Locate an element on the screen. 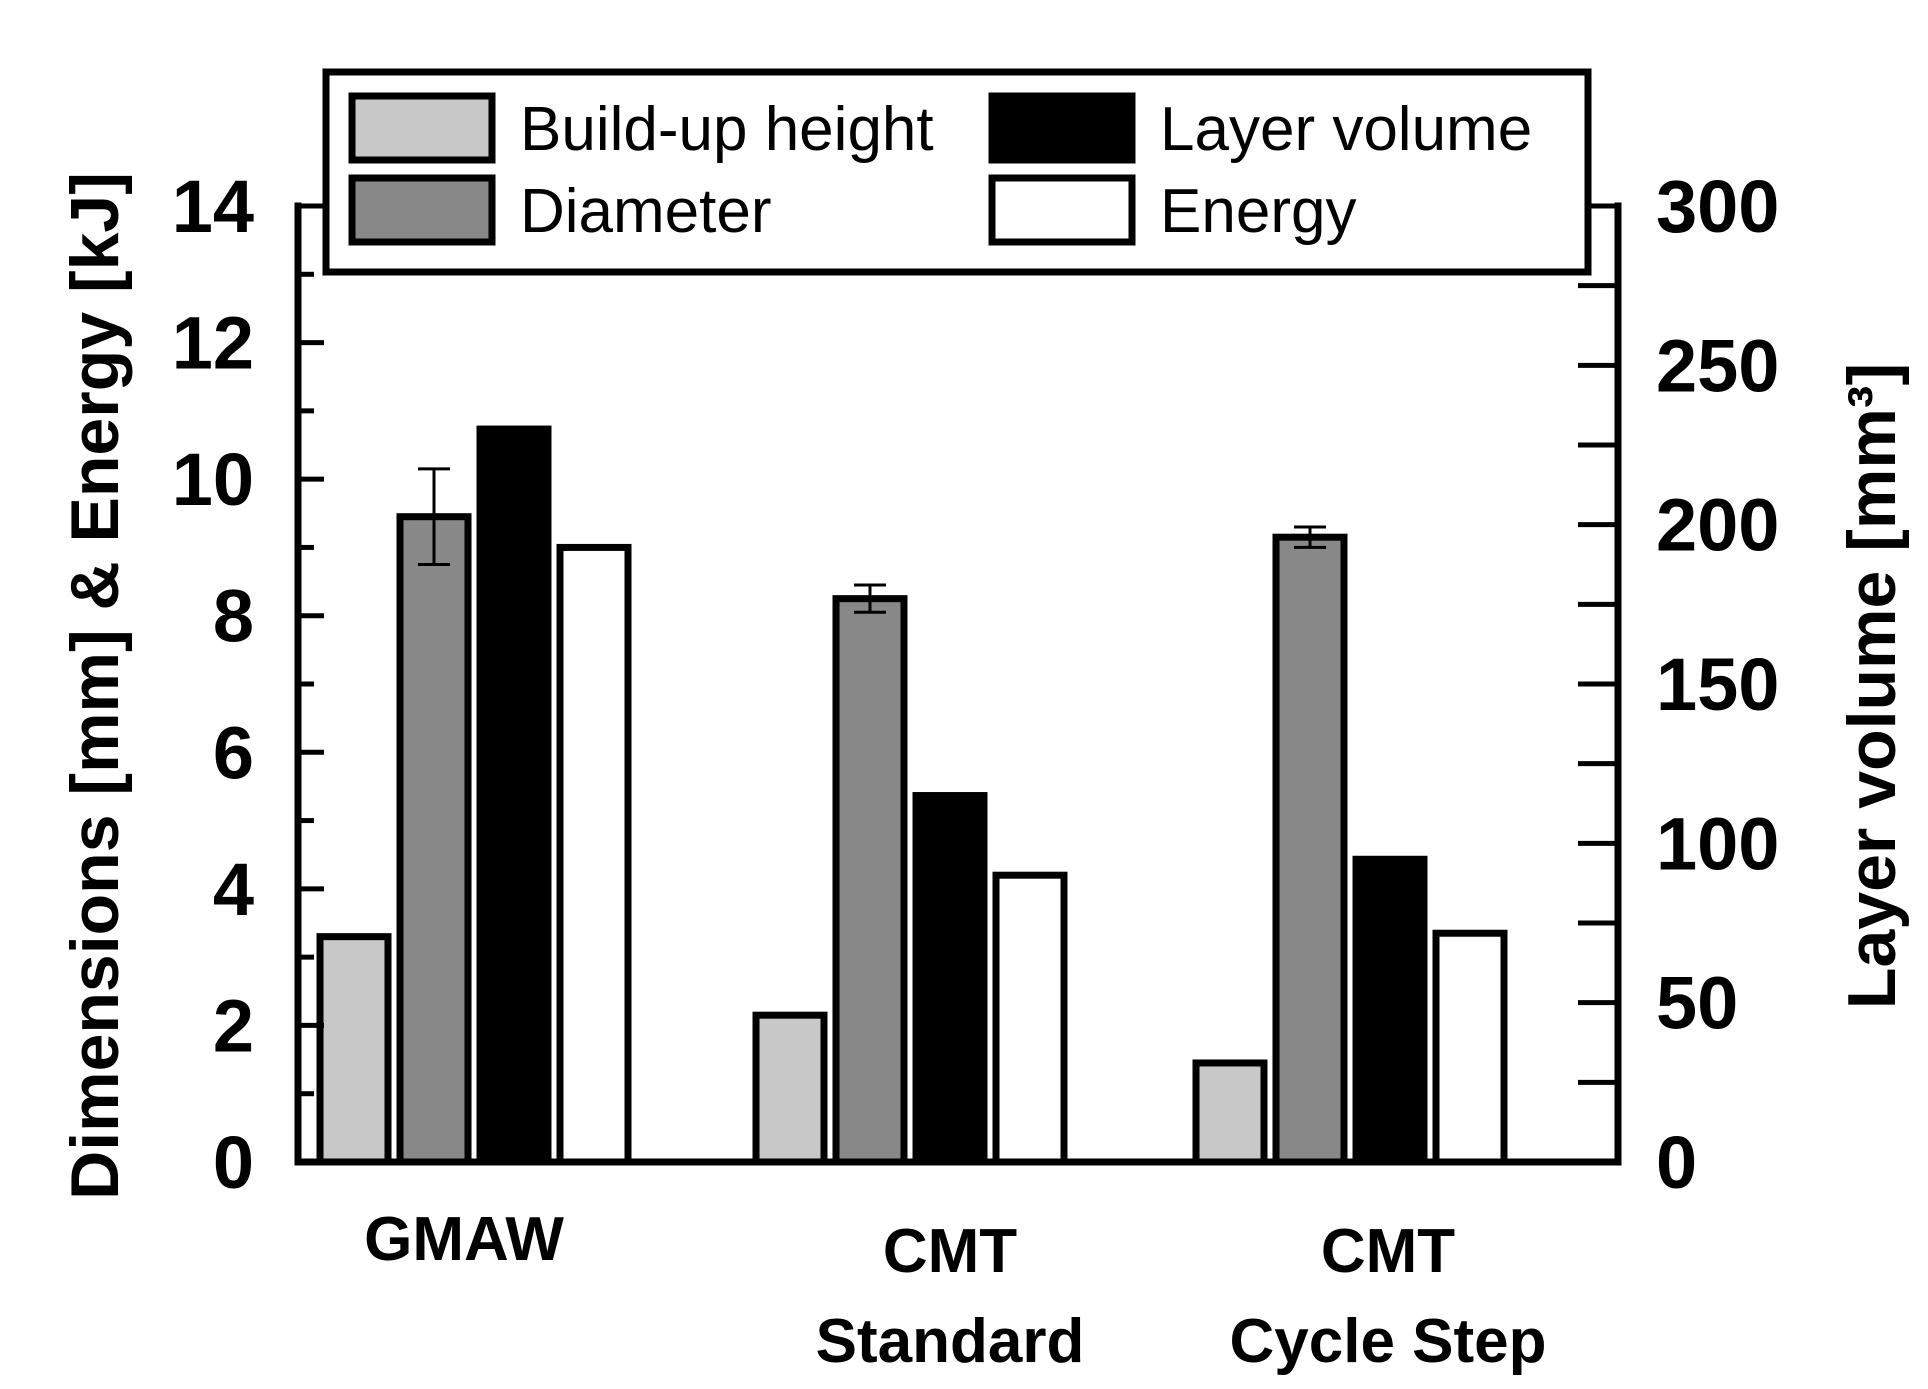 The image size is (1928, 1389). left-tick-label-7: 14 is located at coordinates (213, 206).